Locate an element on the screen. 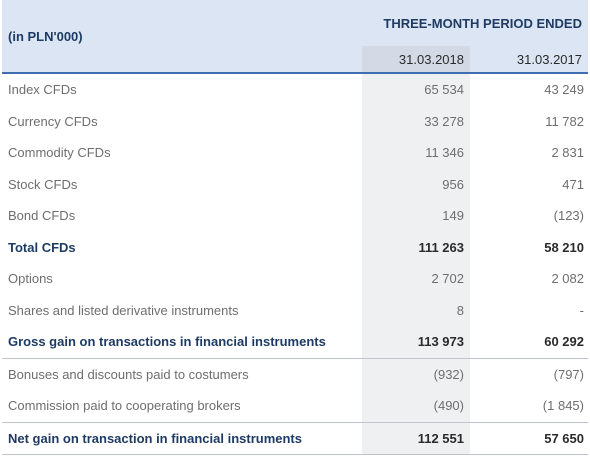  value-2017: 60 292 is located at coordinates (564, 342).